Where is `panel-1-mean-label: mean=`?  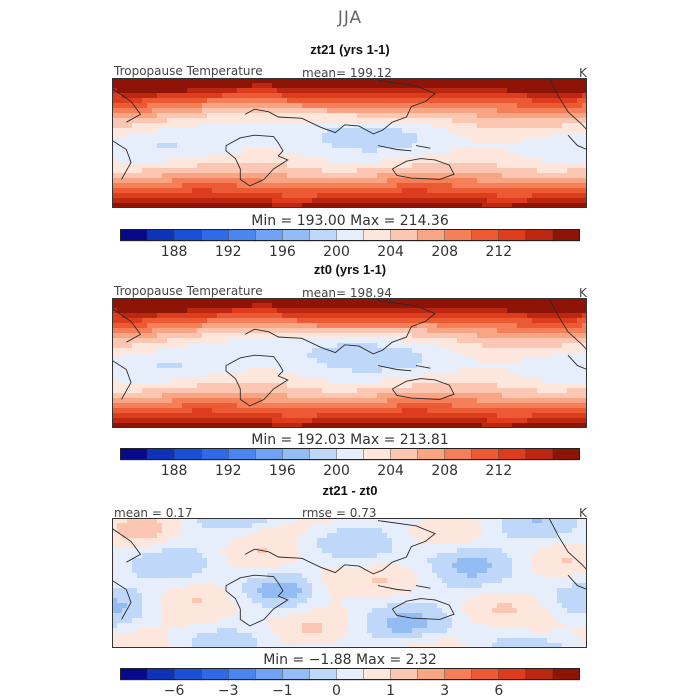 panel-1-mean-label: mean= is located at coordinates (324, 73).